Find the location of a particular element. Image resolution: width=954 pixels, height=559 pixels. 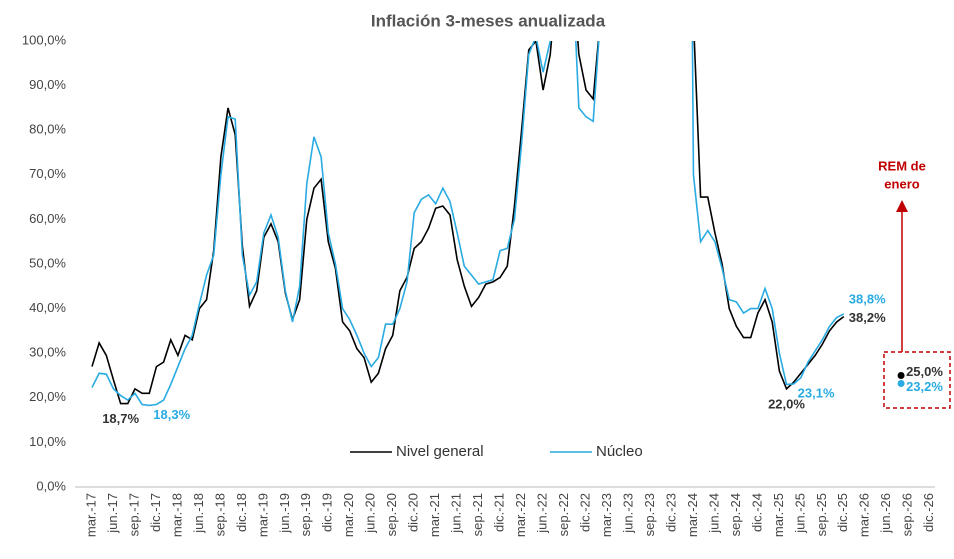

x-tick-label: dic.-17 is located at coordinates (155, 512).